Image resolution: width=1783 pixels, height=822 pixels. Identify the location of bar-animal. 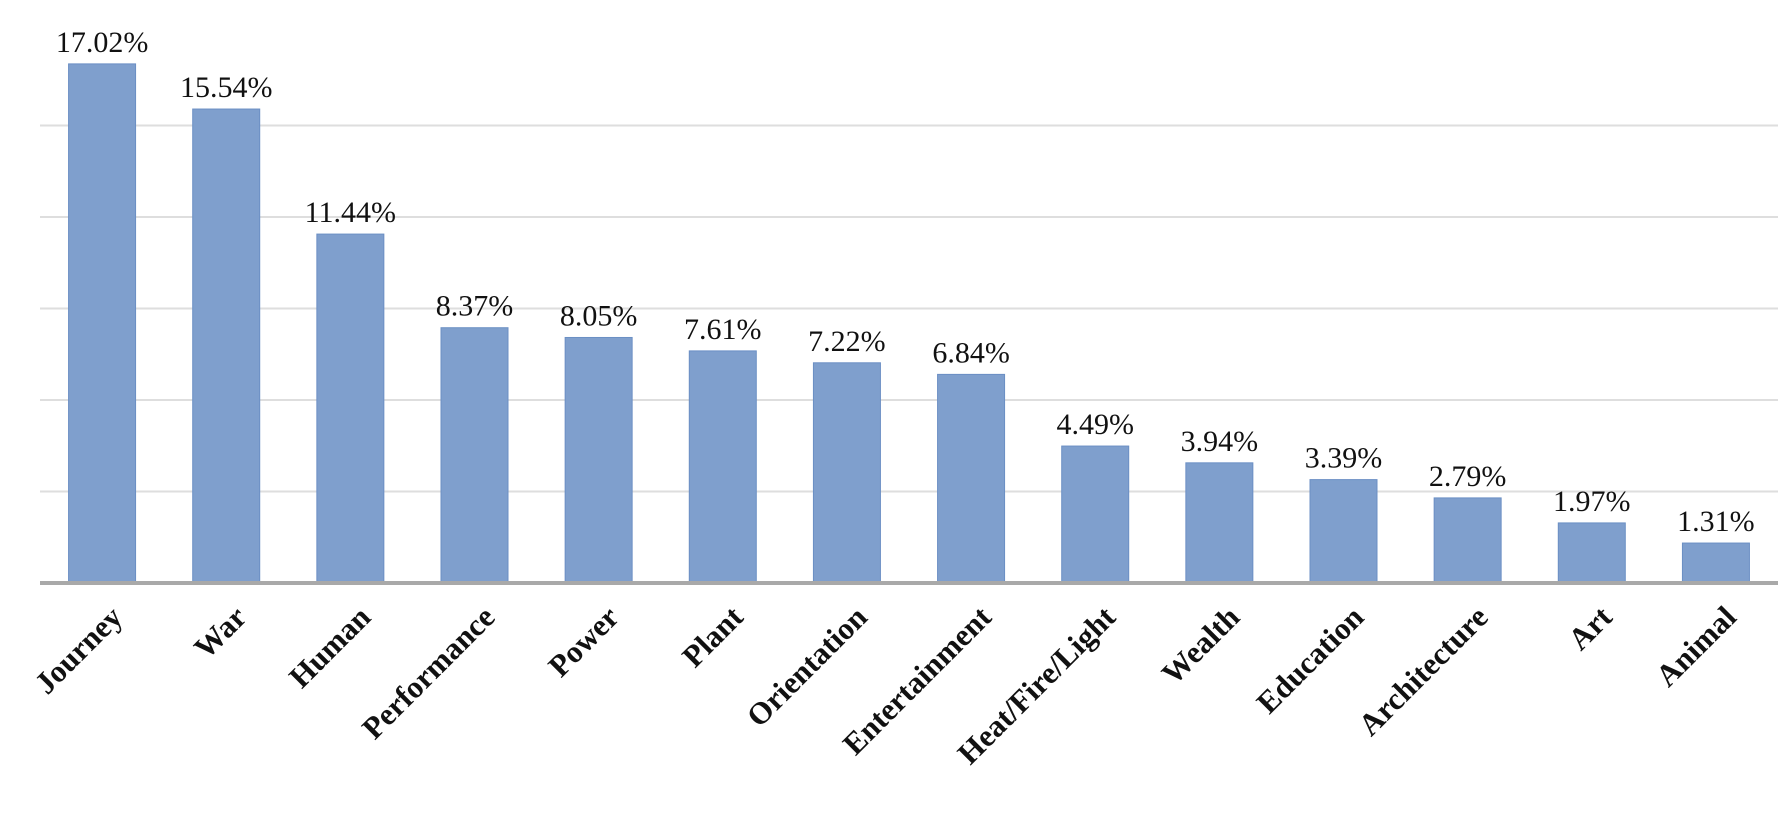
(1715, 563).